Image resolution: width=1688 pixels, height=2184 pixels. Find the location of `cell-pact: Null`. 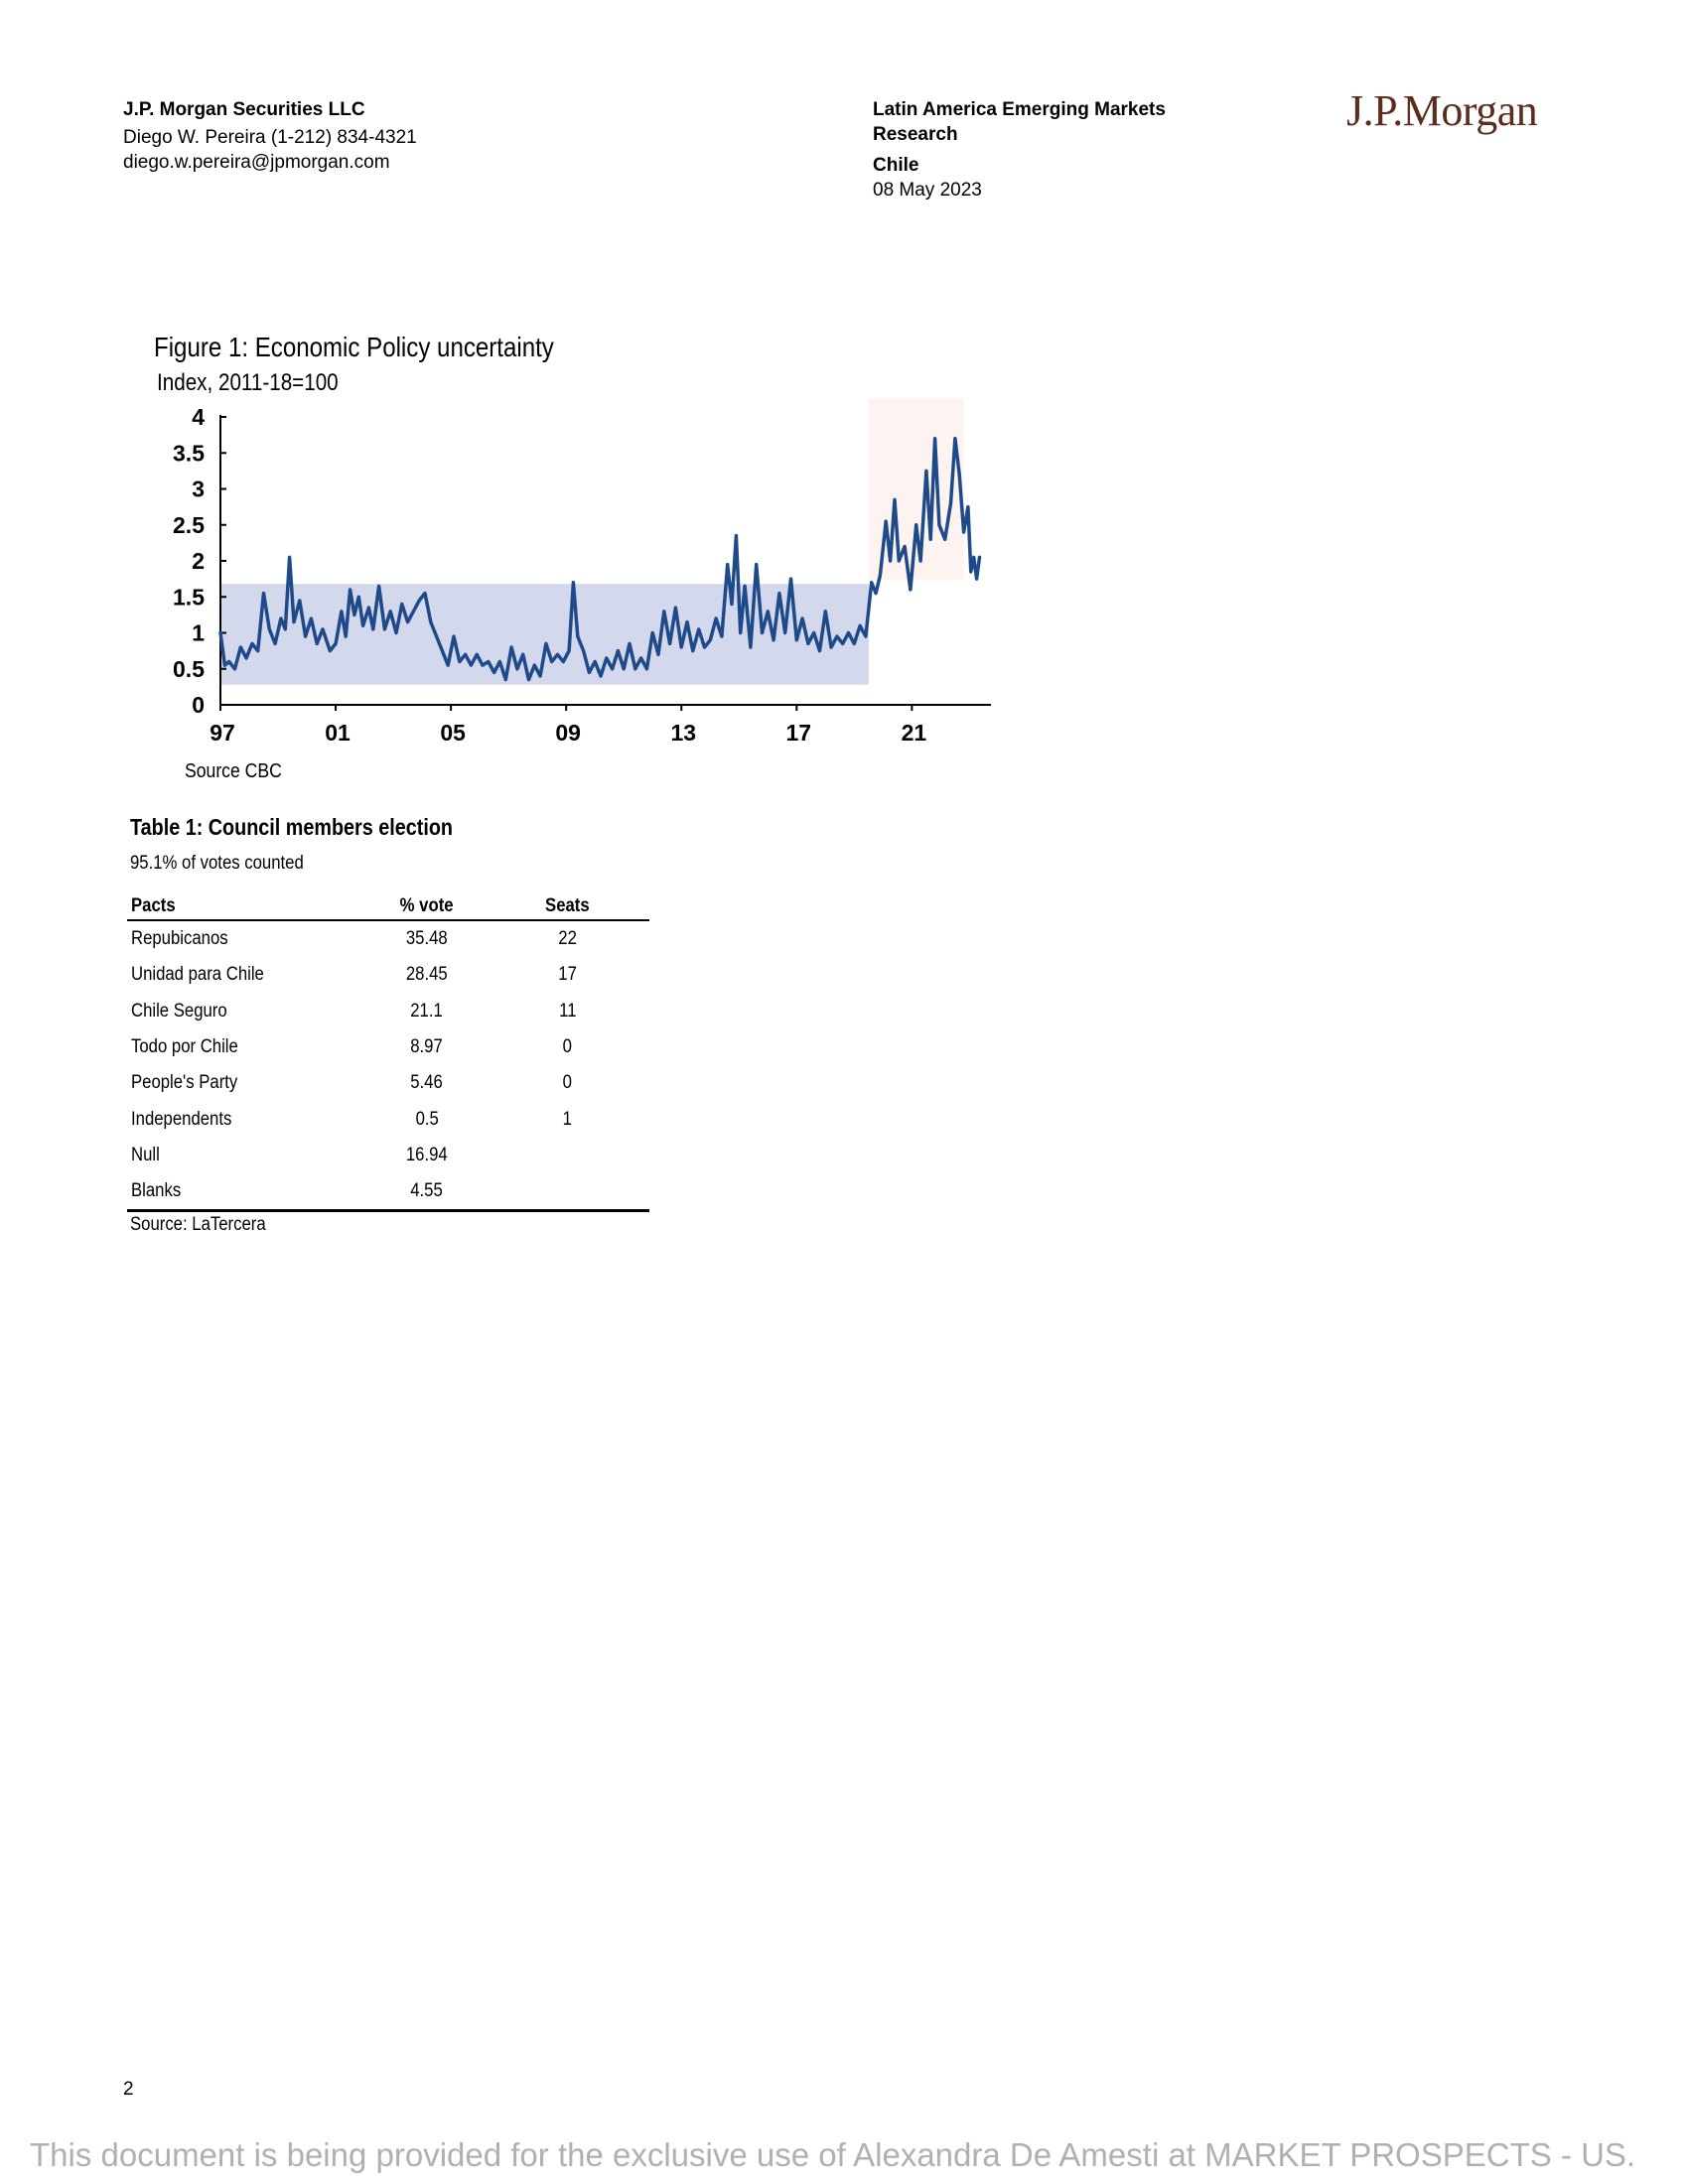

cell-pact: Null is located at coordinates (145, 1154).